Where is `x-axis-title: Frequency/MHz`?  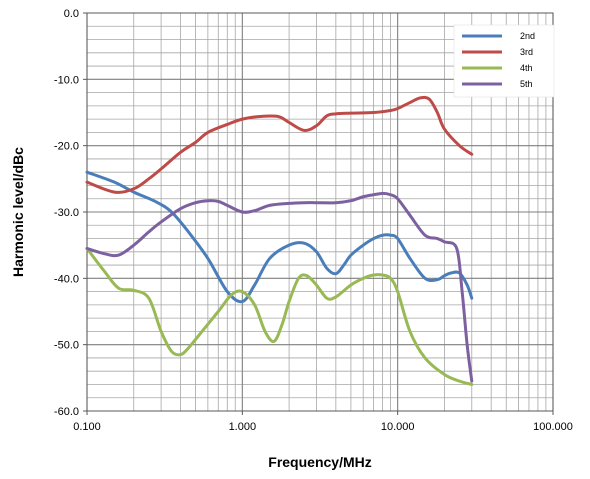 x-axis-title: Frequency/MHz is located at coordinates (319, 462).